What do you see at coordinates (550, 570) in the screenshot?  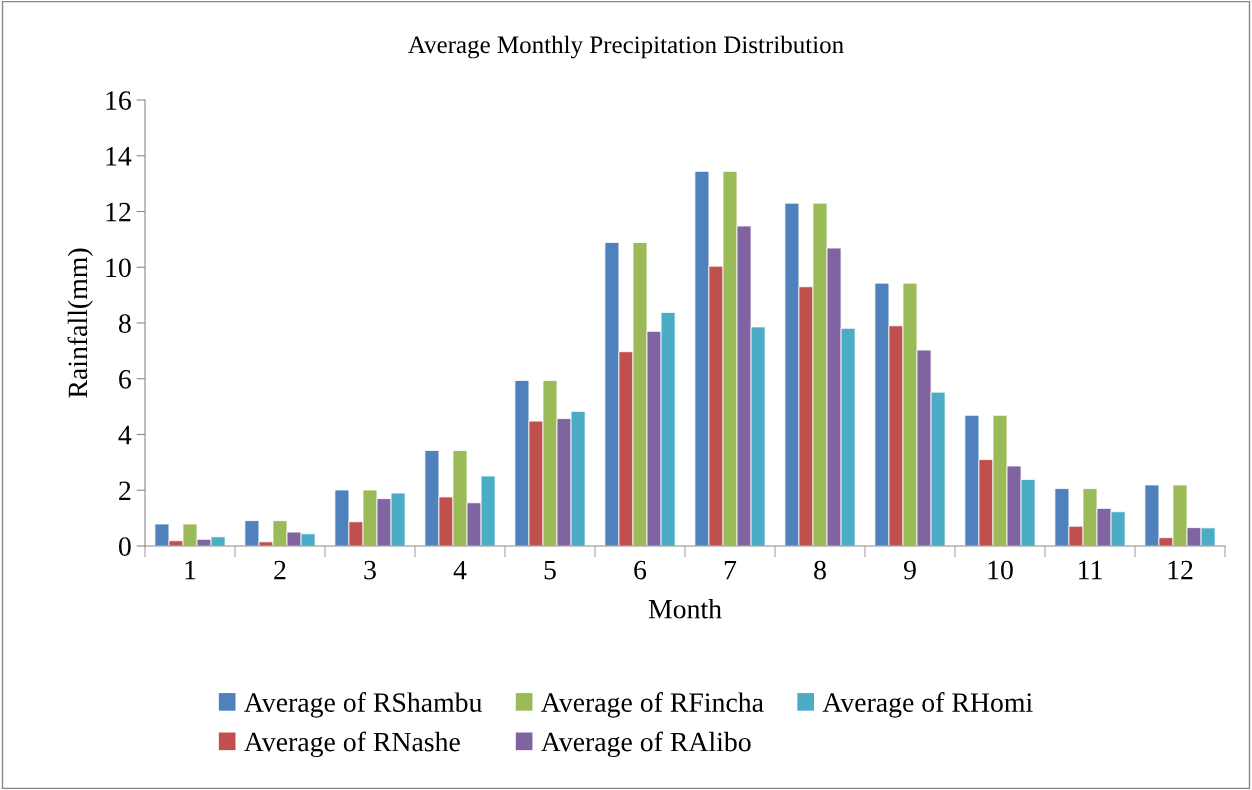 I see `x-tick-label: 5` at bounding box center [550, 570].